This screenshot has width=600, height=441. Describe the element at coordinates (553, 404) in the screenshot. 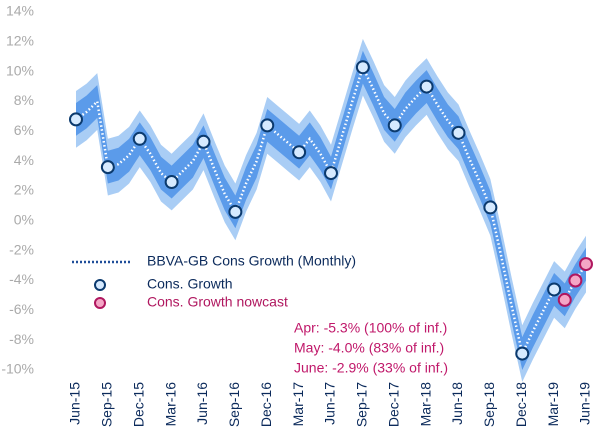

I see `x-tick-label: Mar-19` at that location.